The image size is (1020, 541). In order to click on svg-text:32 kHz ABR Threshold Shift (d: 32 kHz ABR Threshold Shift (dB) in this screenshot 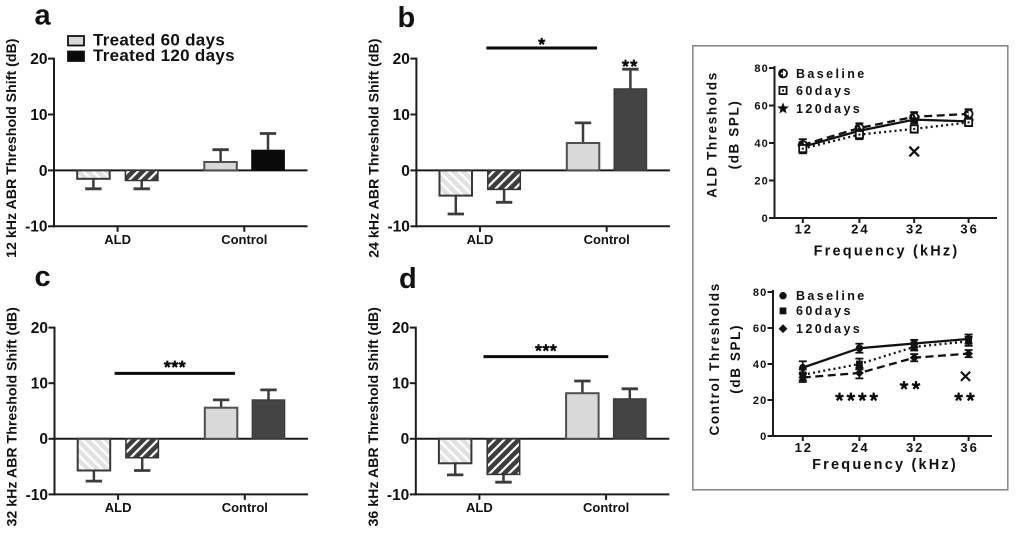, I will do `click(13, 417)`.